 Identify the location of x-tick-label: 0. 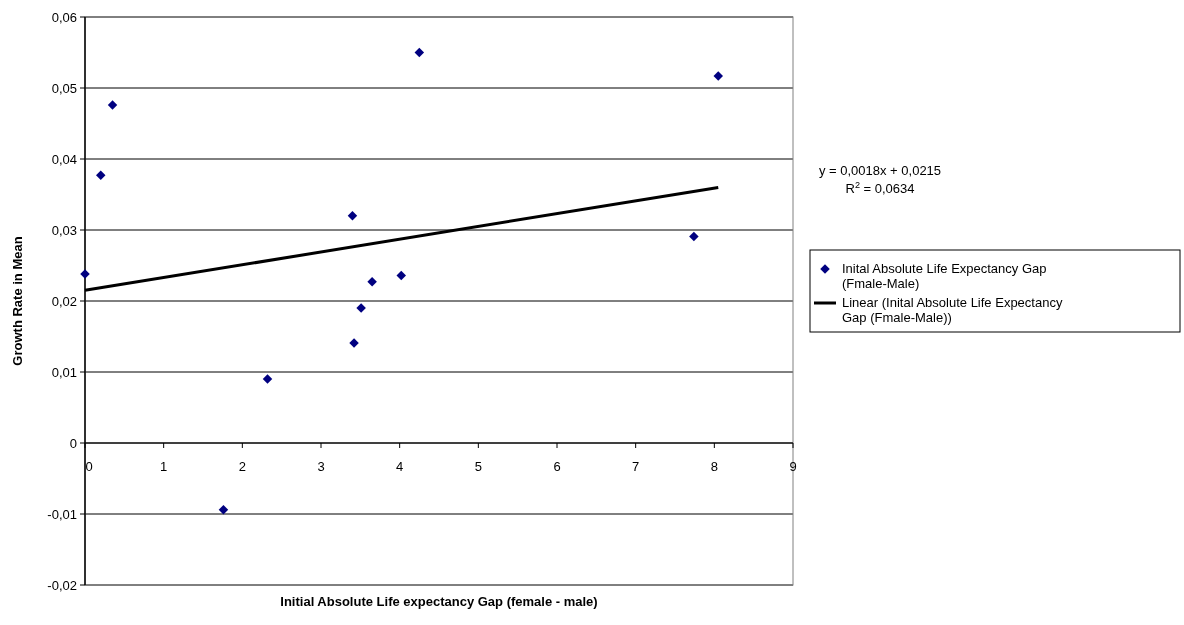
(89, 466).